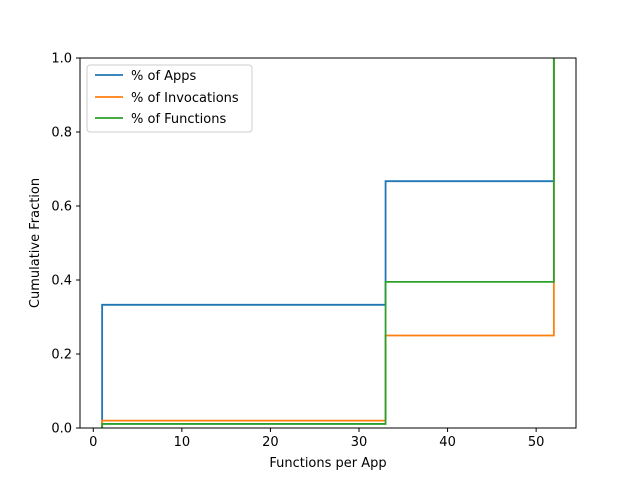  I want to click on y-tick-label: 0.6, so click(61, 207).